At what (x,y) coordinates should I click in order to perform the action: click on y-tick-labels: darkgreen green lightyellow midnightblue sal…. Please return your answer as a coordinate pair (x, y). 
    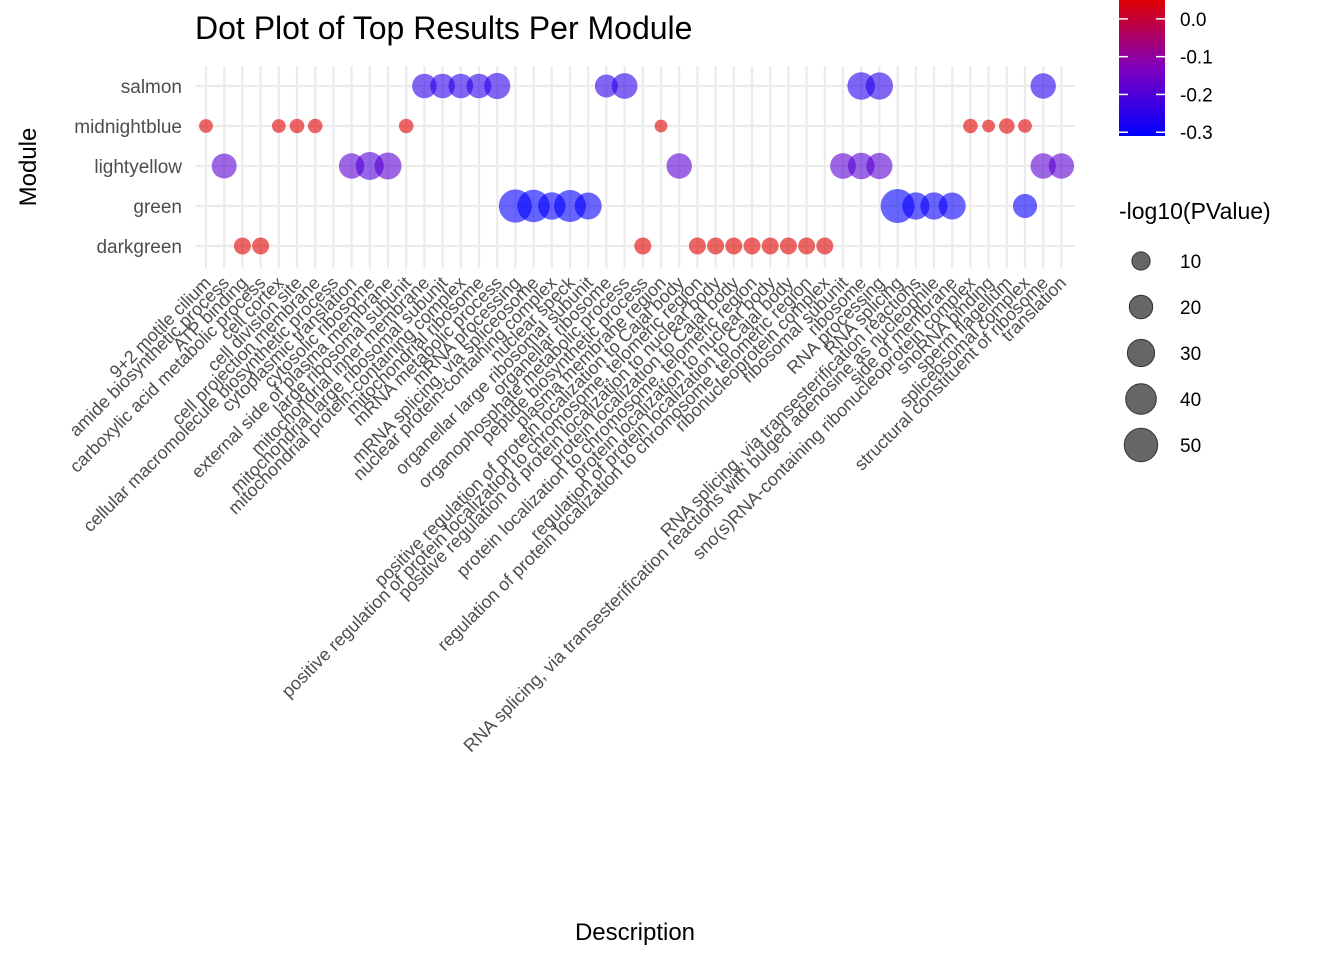
    Looking at the image, I should click on (128, 167).